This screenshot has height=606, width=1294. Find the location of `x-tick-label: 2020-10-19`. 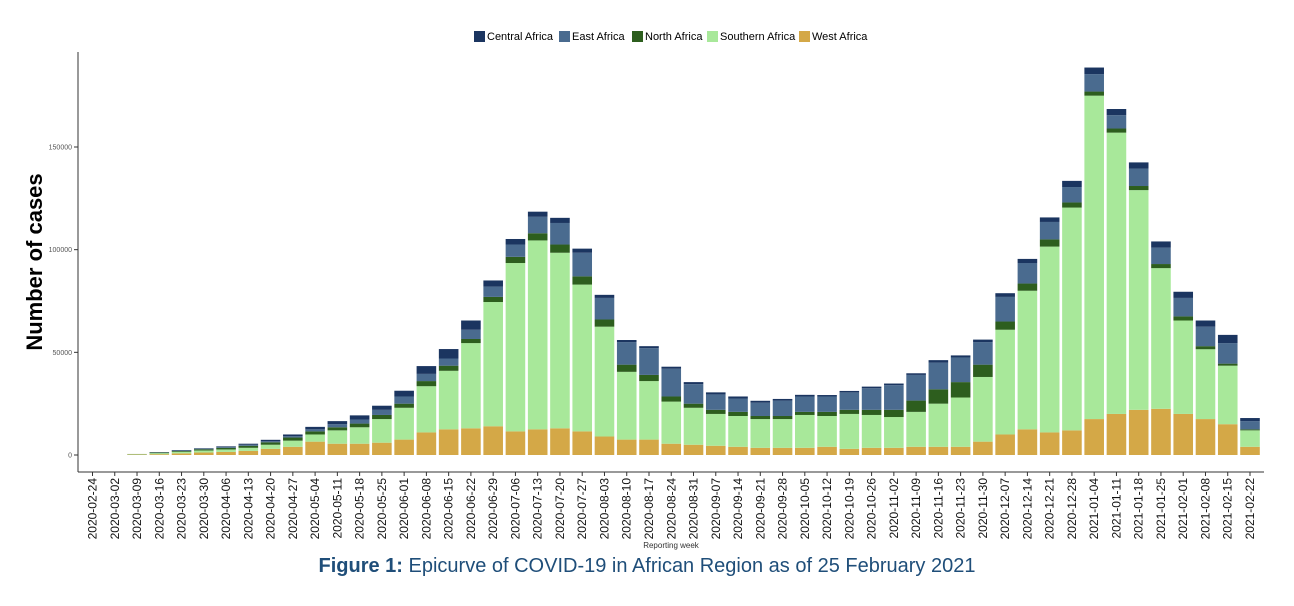

x-tick-label: 2020-10-19 is located at coordinates (849, 509).